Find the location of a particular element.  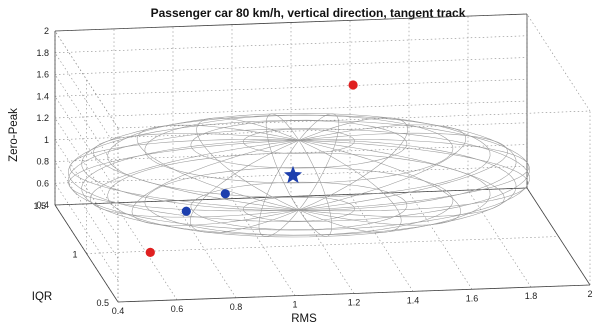

x-tick-label: 2 is located at coordinates (589, 294).